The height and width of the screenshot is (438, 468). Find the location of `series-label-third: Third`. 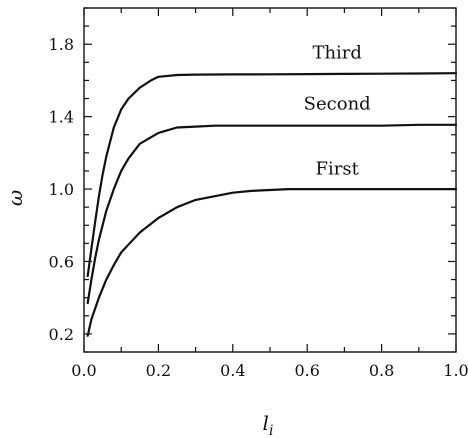

series-label-third: Third is located at coordinates (336, 53).